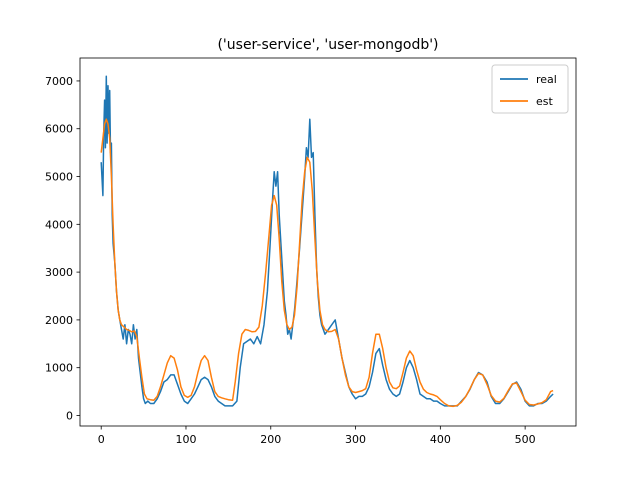 The image size is (640, 484). I want to click on y-axis: 0 1000 2000 3000 4000 5000 6000 7000, so click(62, 248).